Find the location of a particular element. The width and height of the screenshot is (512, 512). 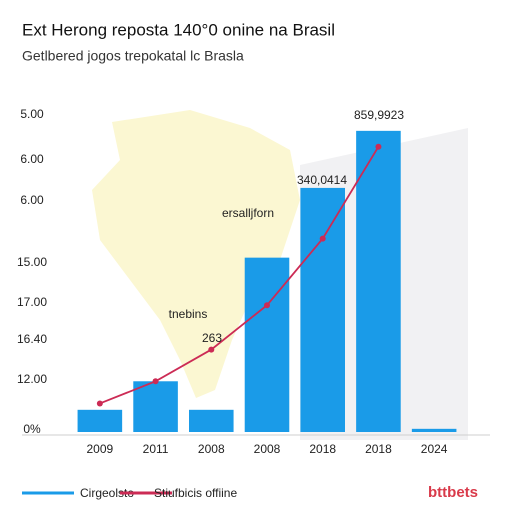

x-tick-label: 2011 is located at coordinates (156, 449).